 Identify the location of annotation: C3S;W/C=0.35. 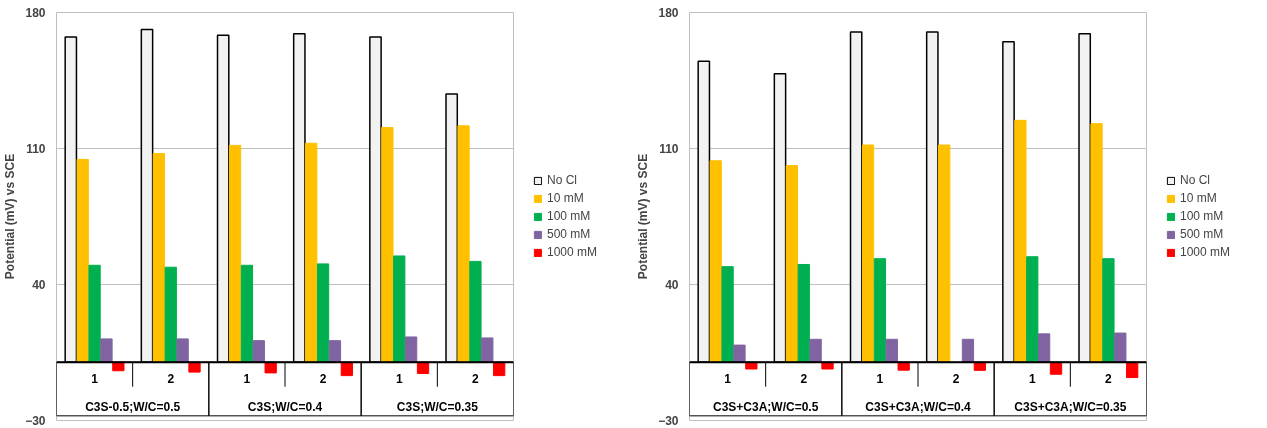
(437, 406).